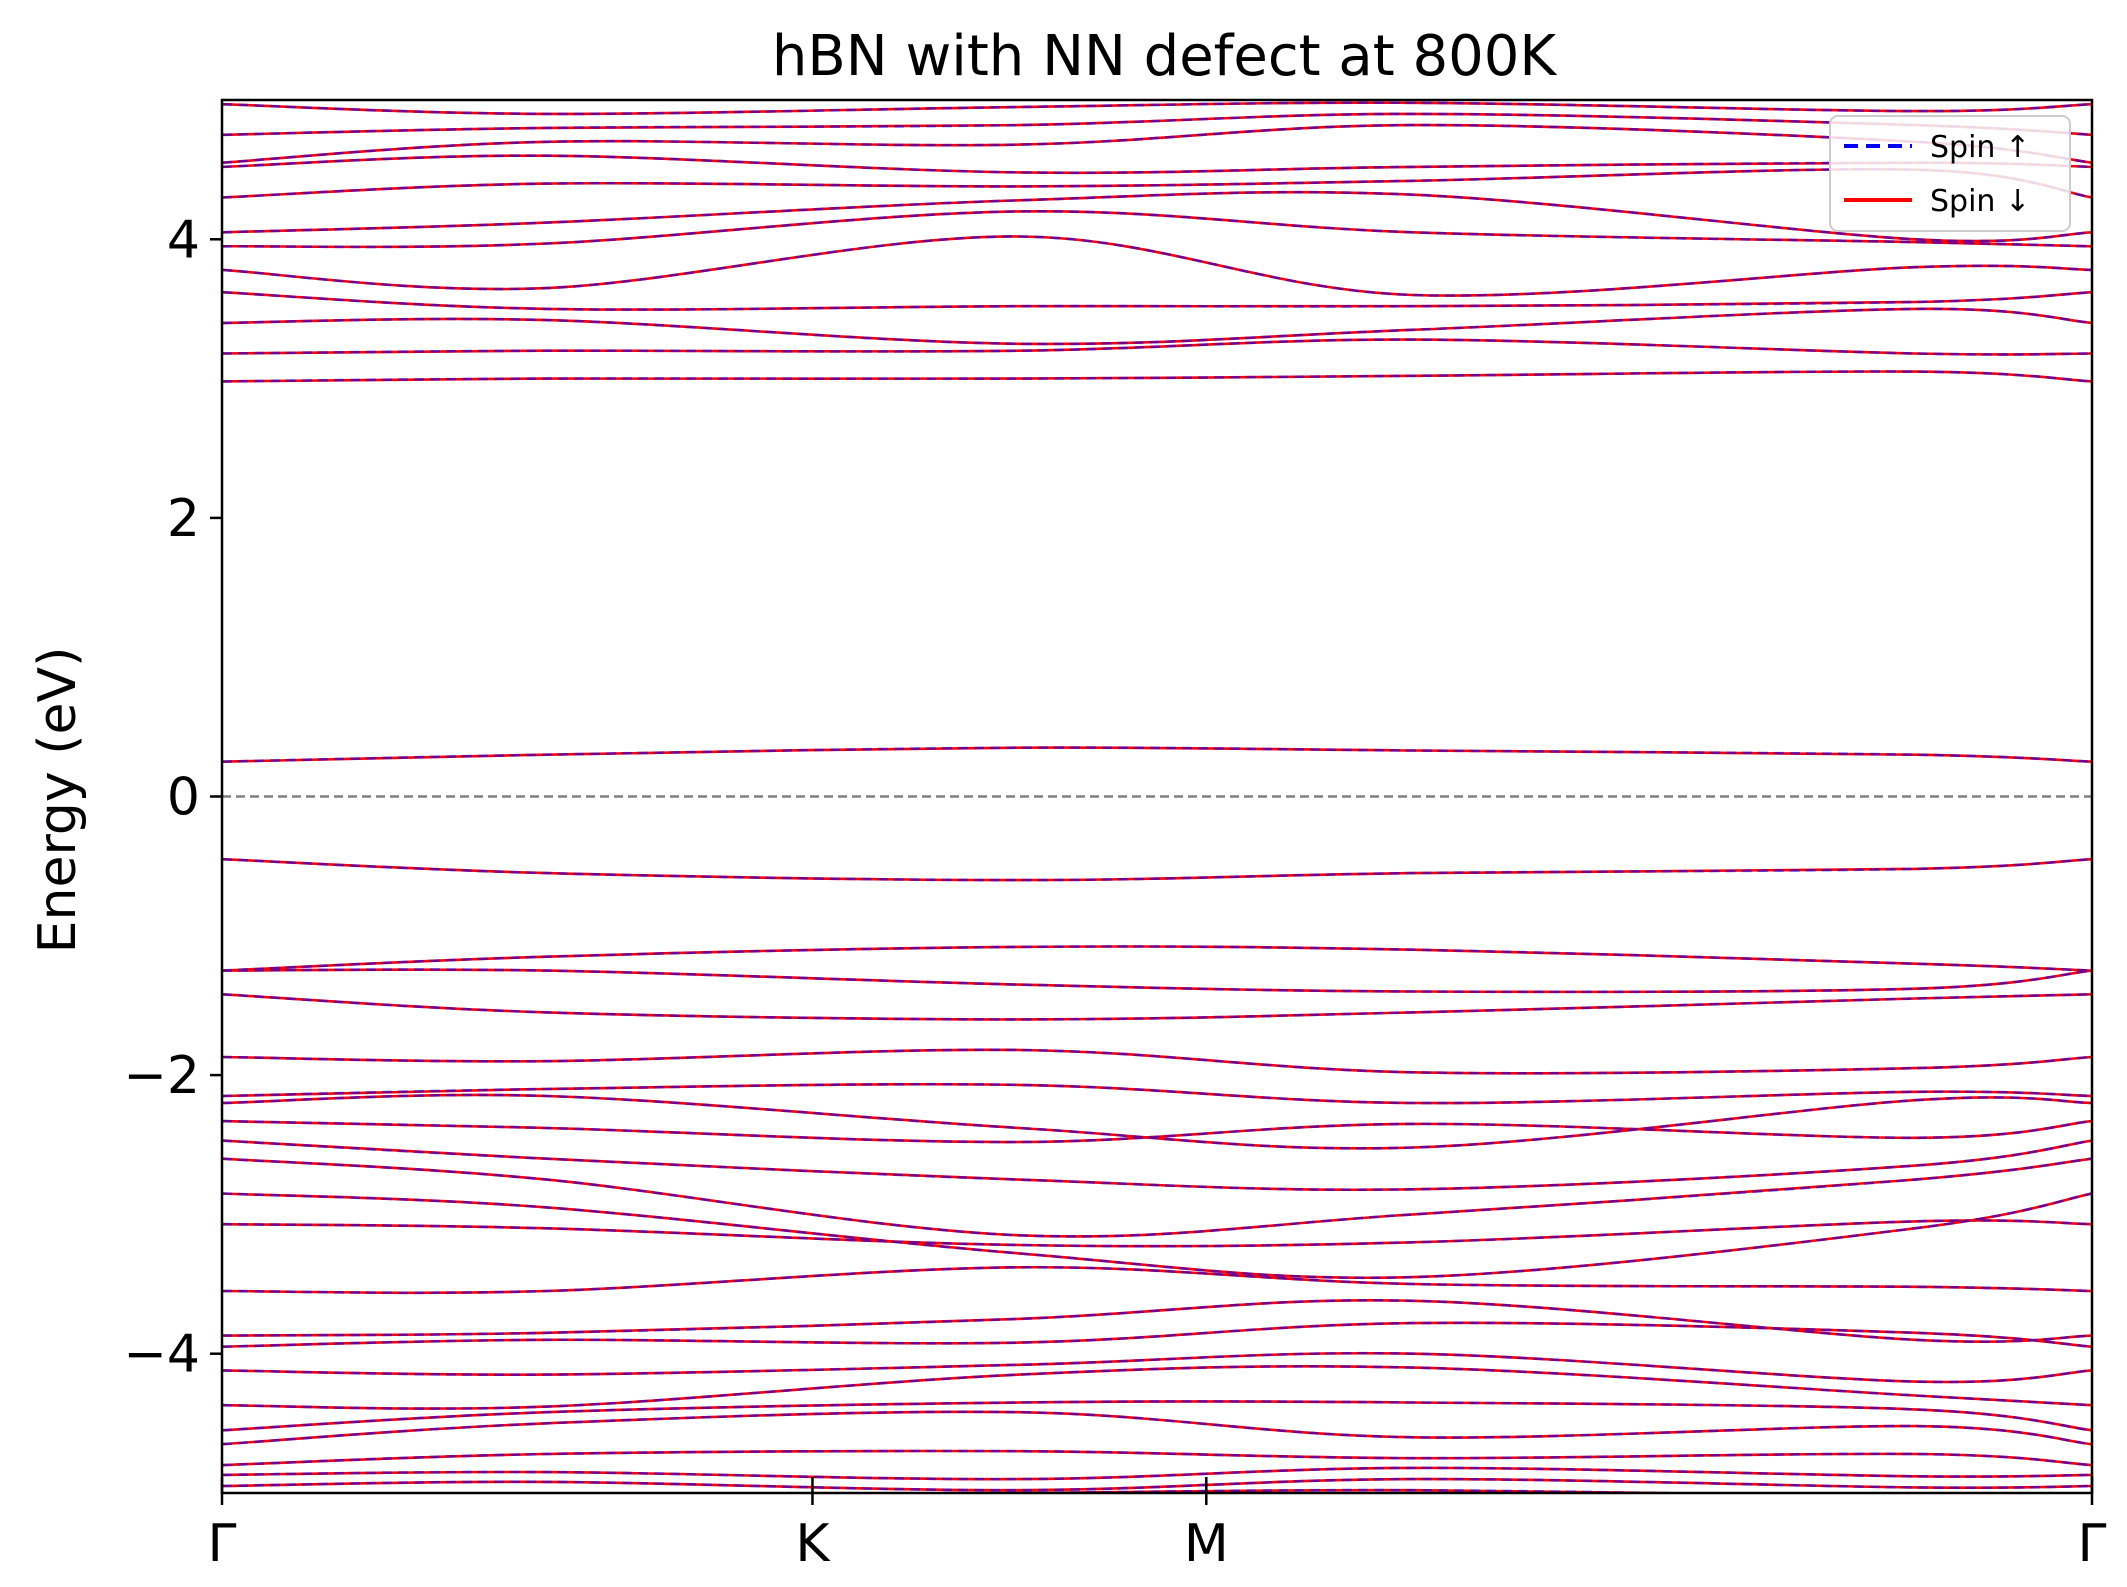 The height and width of the screenshot is (1587, 2127). What do you see at coordinates (183, 519) in the screenshot?
I see `y-tick-label-3: 2` at bounding box center [183, 519].